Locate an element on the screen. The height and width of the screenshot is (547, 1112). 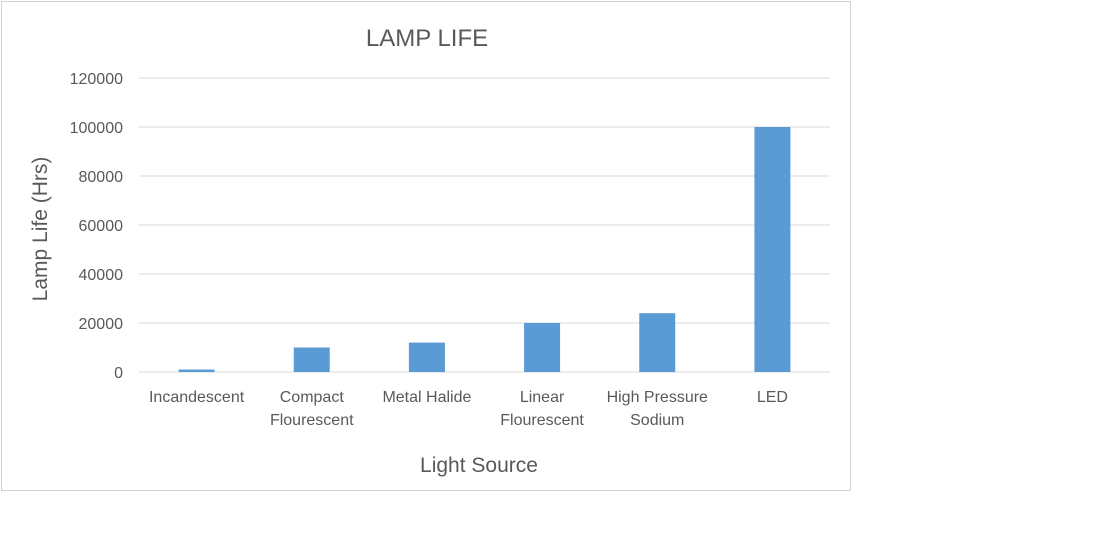
y-axis-title: Lamp Life (Hrs) is located at coordinates (40, 229).